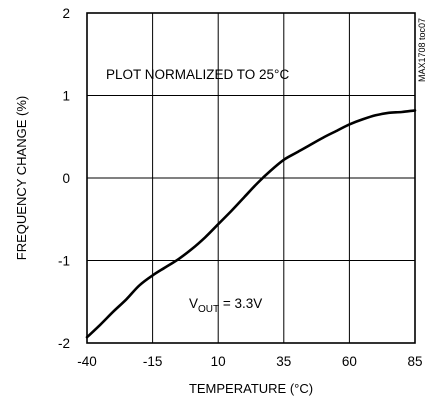 The height and width of the screenshot is (402, 438). I want to click on x-tick-label: 35, so click(283, 361).